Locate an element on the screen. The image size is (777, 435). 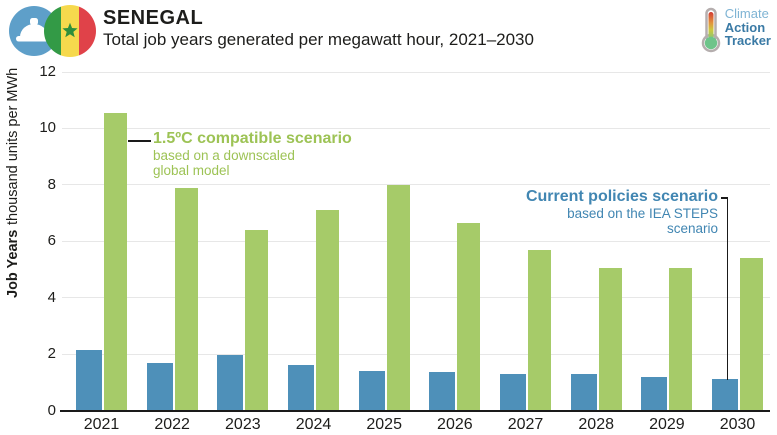
annotation-15c-sub2: global model is located at coordinates (191, 170).